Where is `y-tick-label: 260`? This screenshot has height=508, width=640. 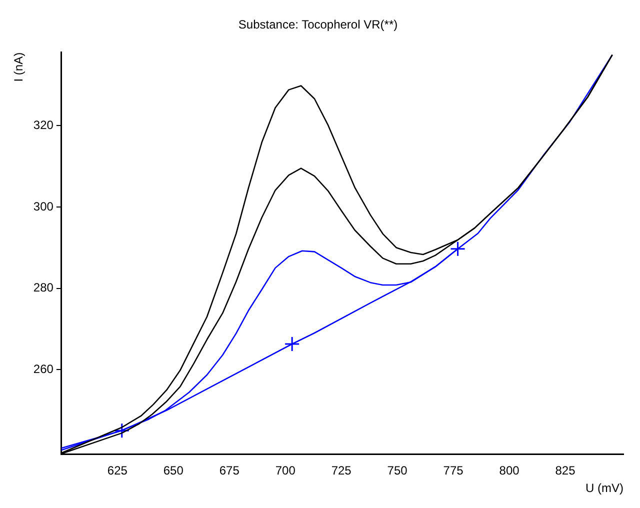 y-tick-label: 260 is located at coordinates (43, 369).